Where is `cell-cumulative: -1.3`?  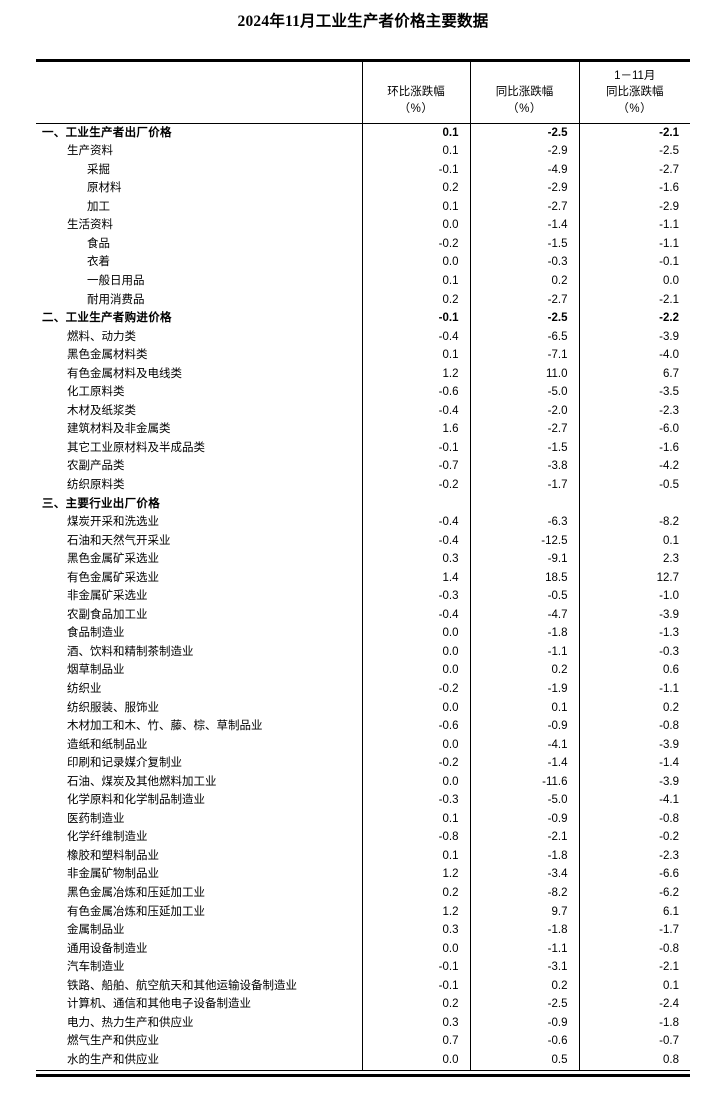
cell-cumulative: -1.3 is located at coordinates (669, 633).